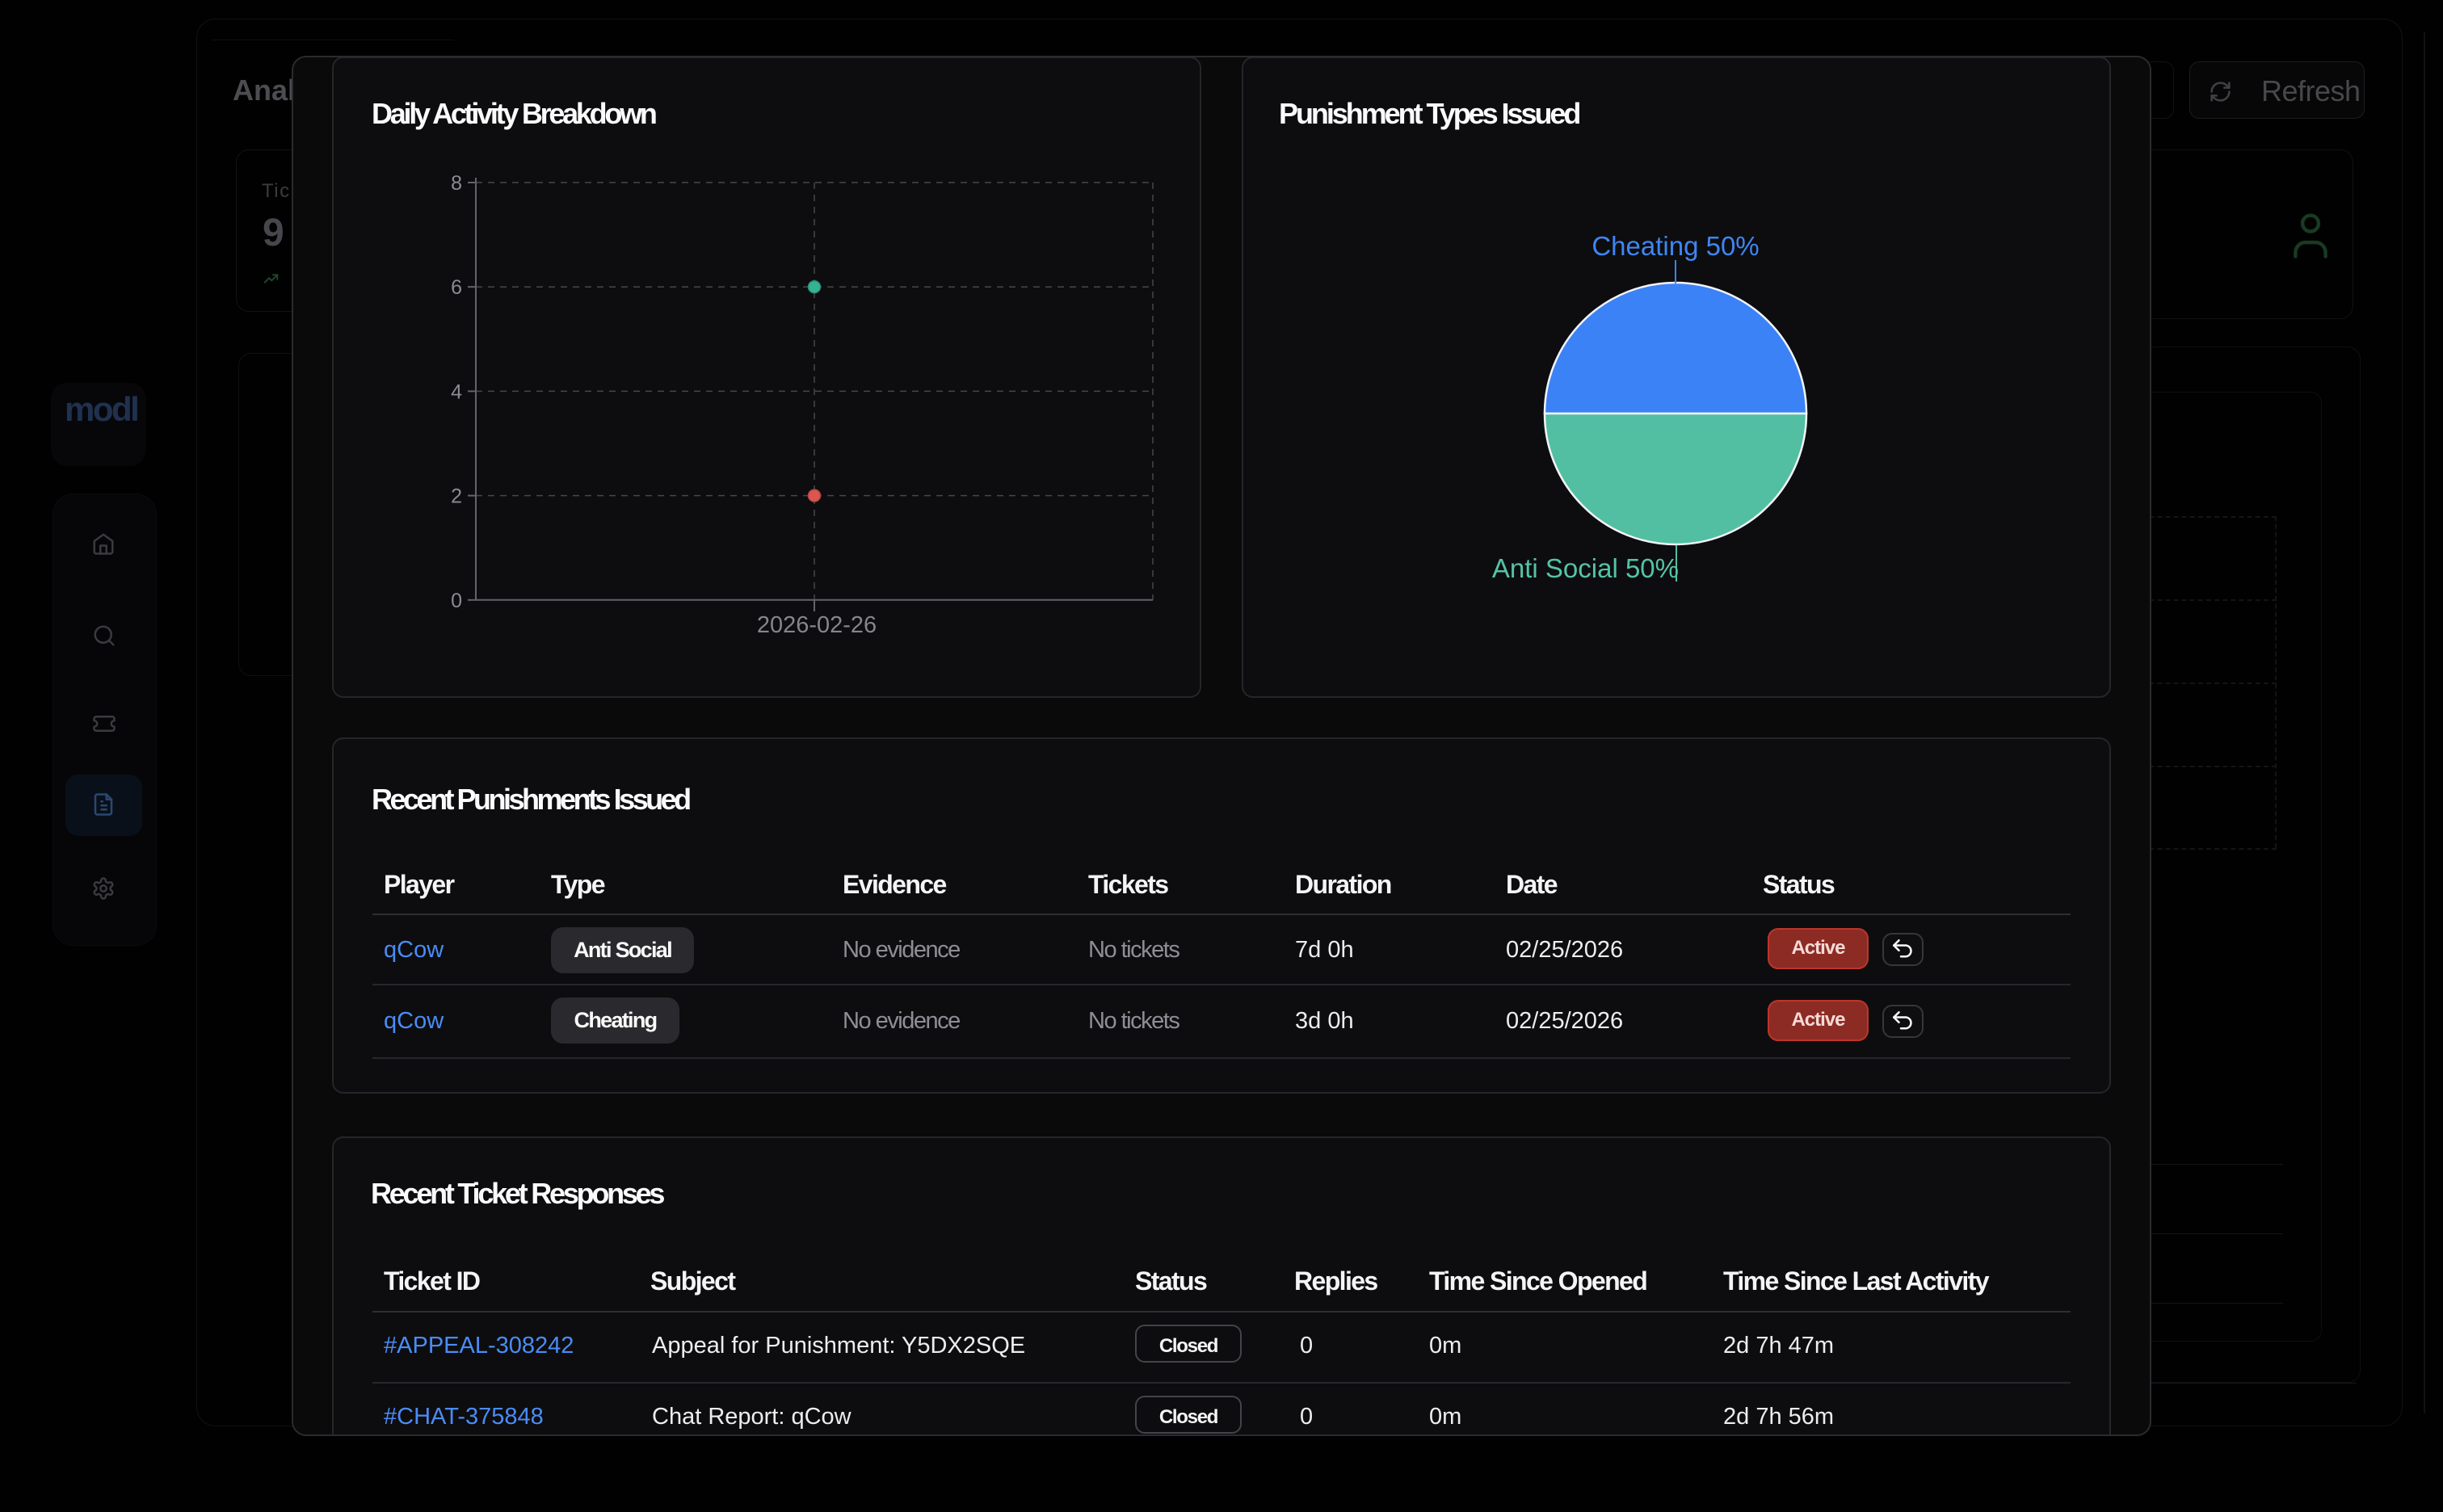 The width and height of the screenshot is (2443, 1512). I want to click on svg-text: 4, so click(456, 391).